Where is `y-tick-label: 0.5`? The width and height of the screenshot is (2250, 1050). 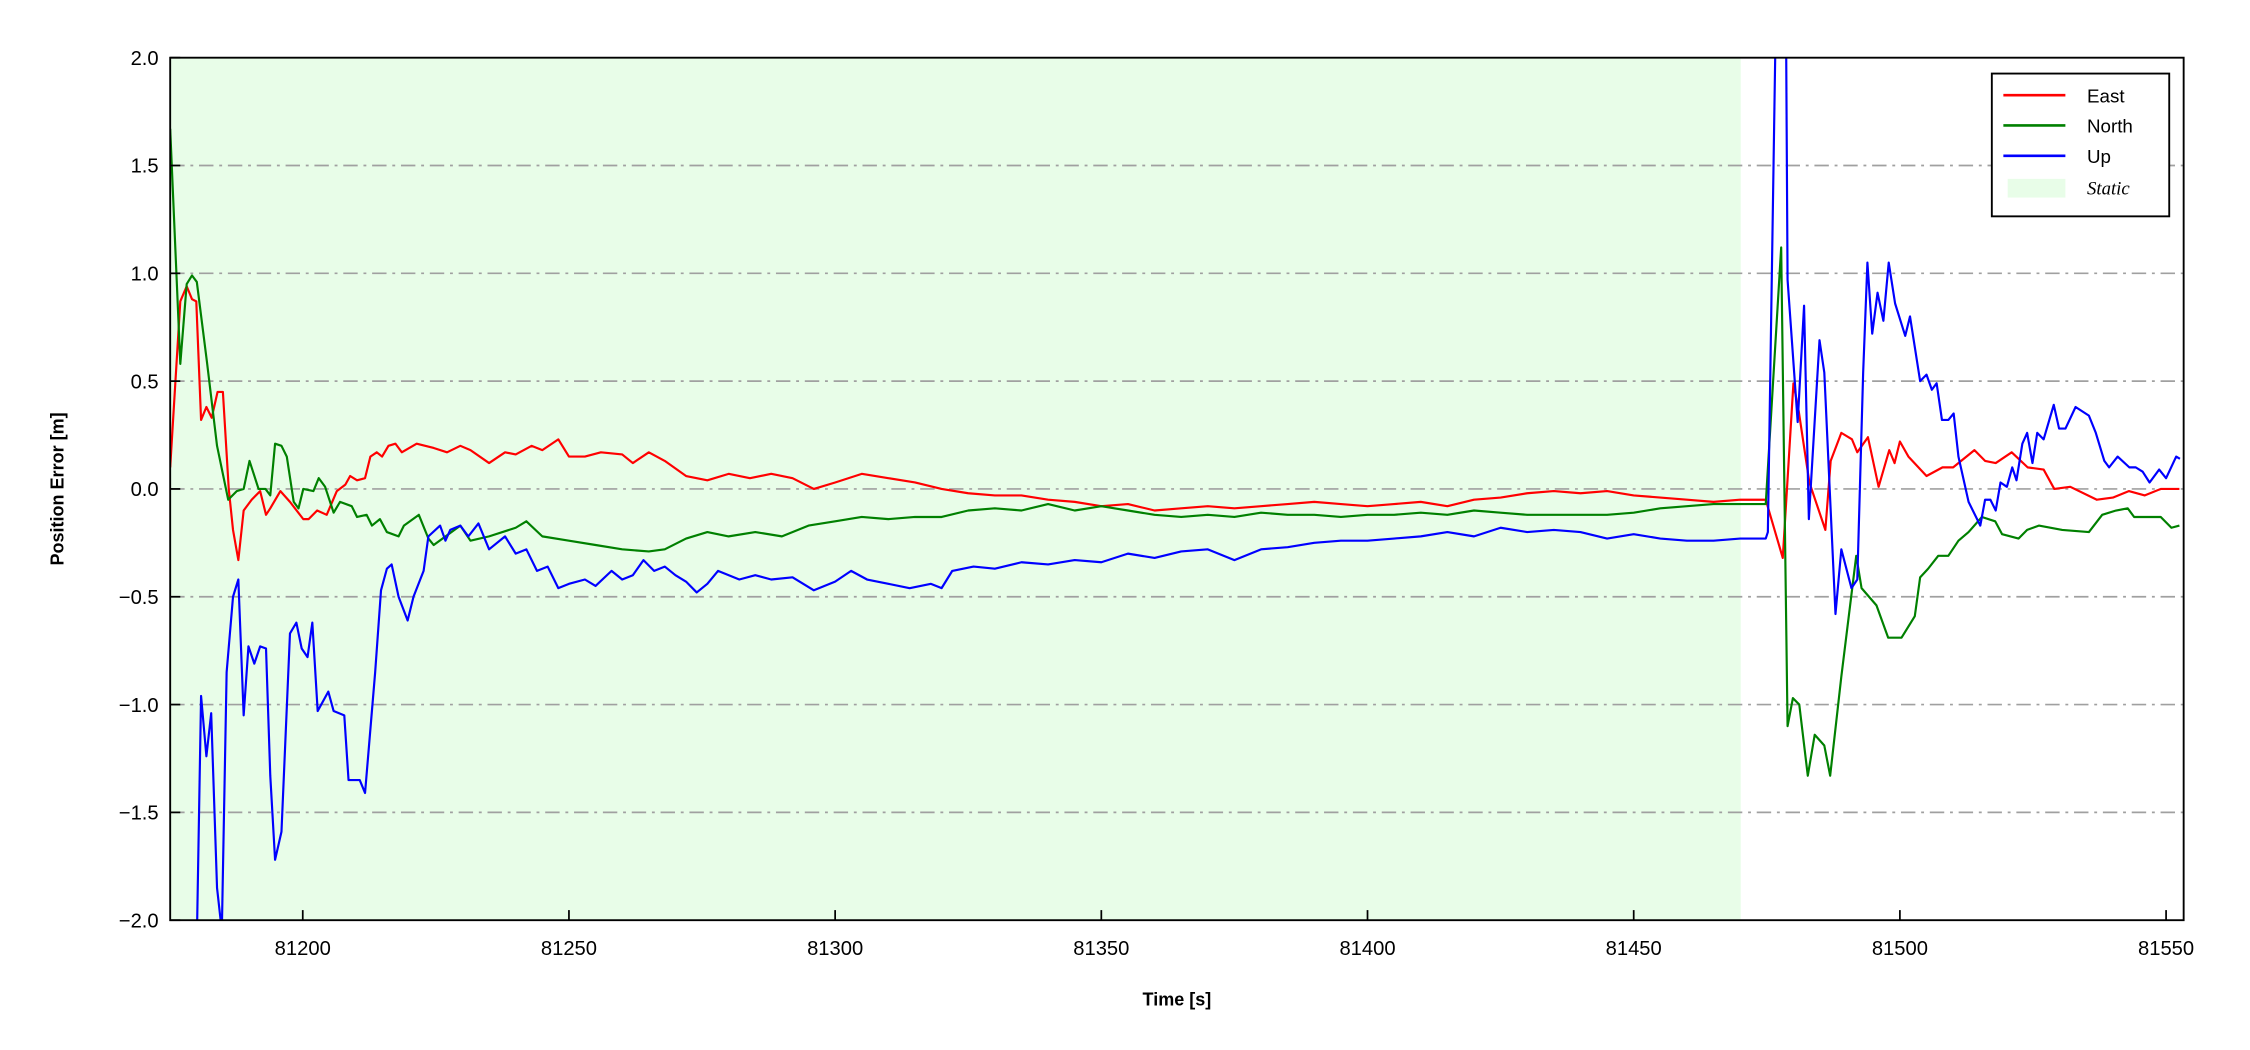 y-tick-label: 0.5 is located at coordinates (145, 382).